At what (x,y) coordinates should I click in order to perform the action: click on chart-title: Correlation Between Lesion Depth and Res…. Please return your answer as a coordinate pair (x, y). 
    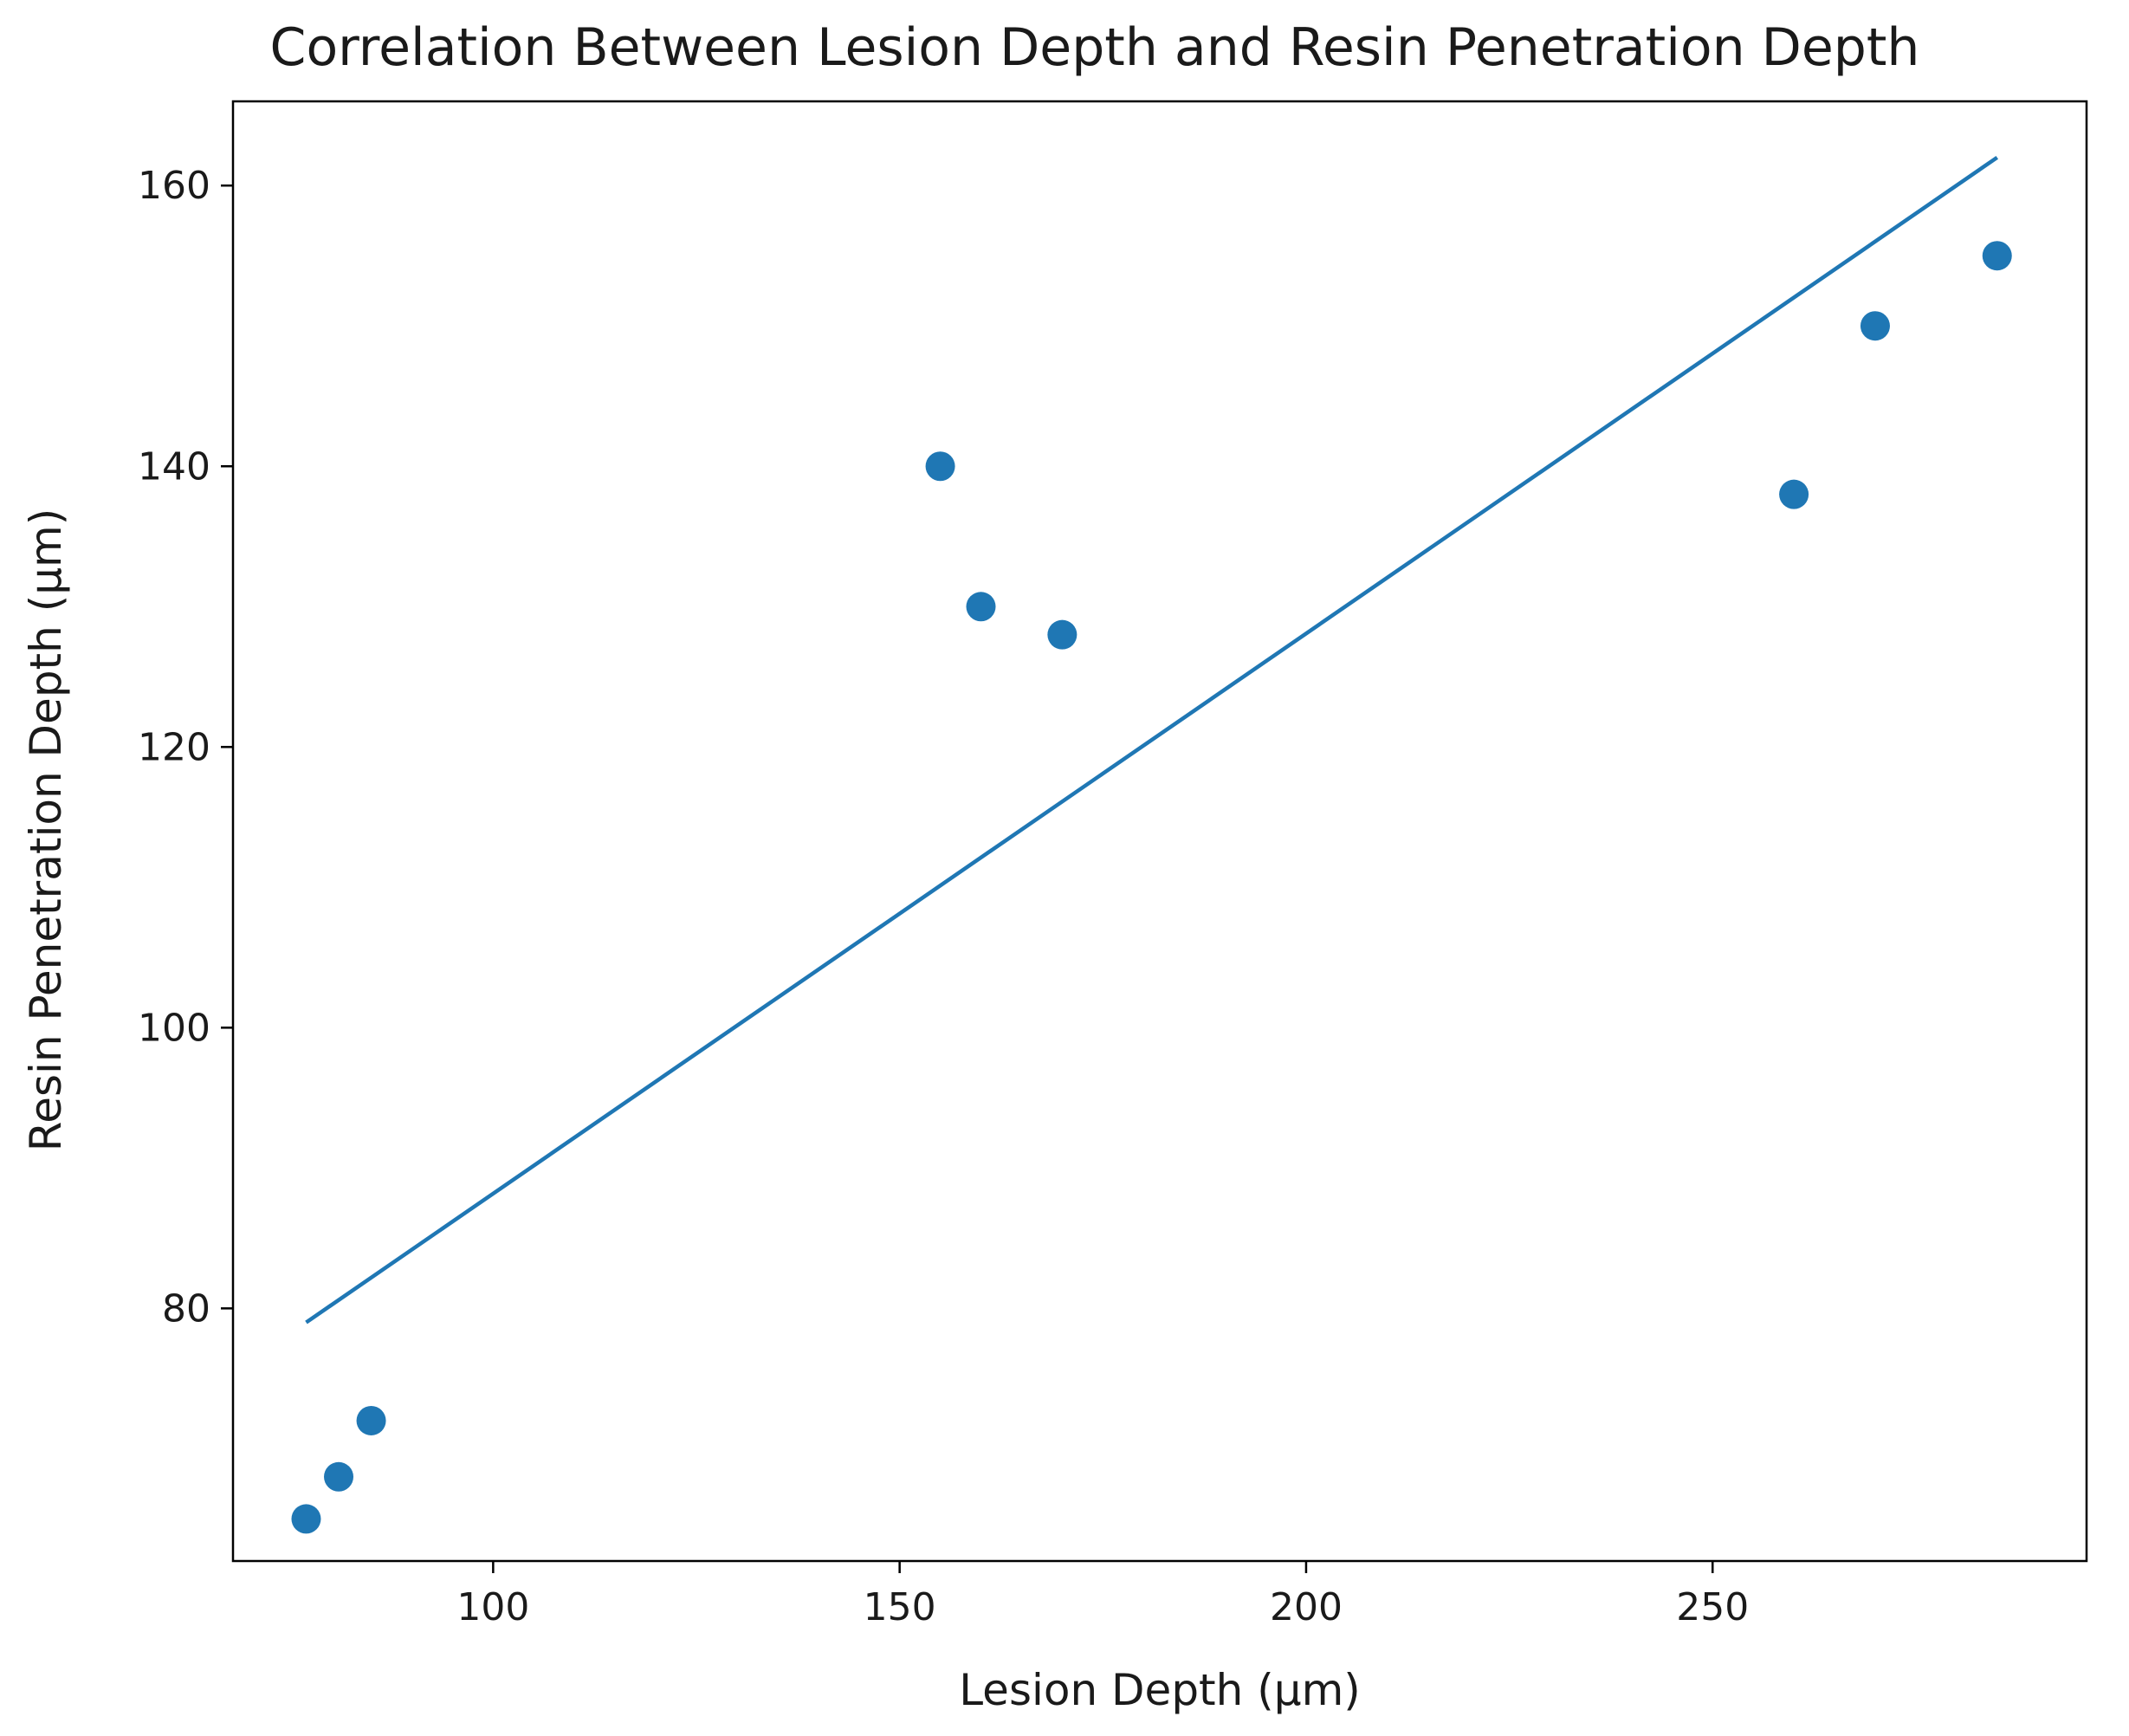
    Looking at the image, I should click on (1095, 48).